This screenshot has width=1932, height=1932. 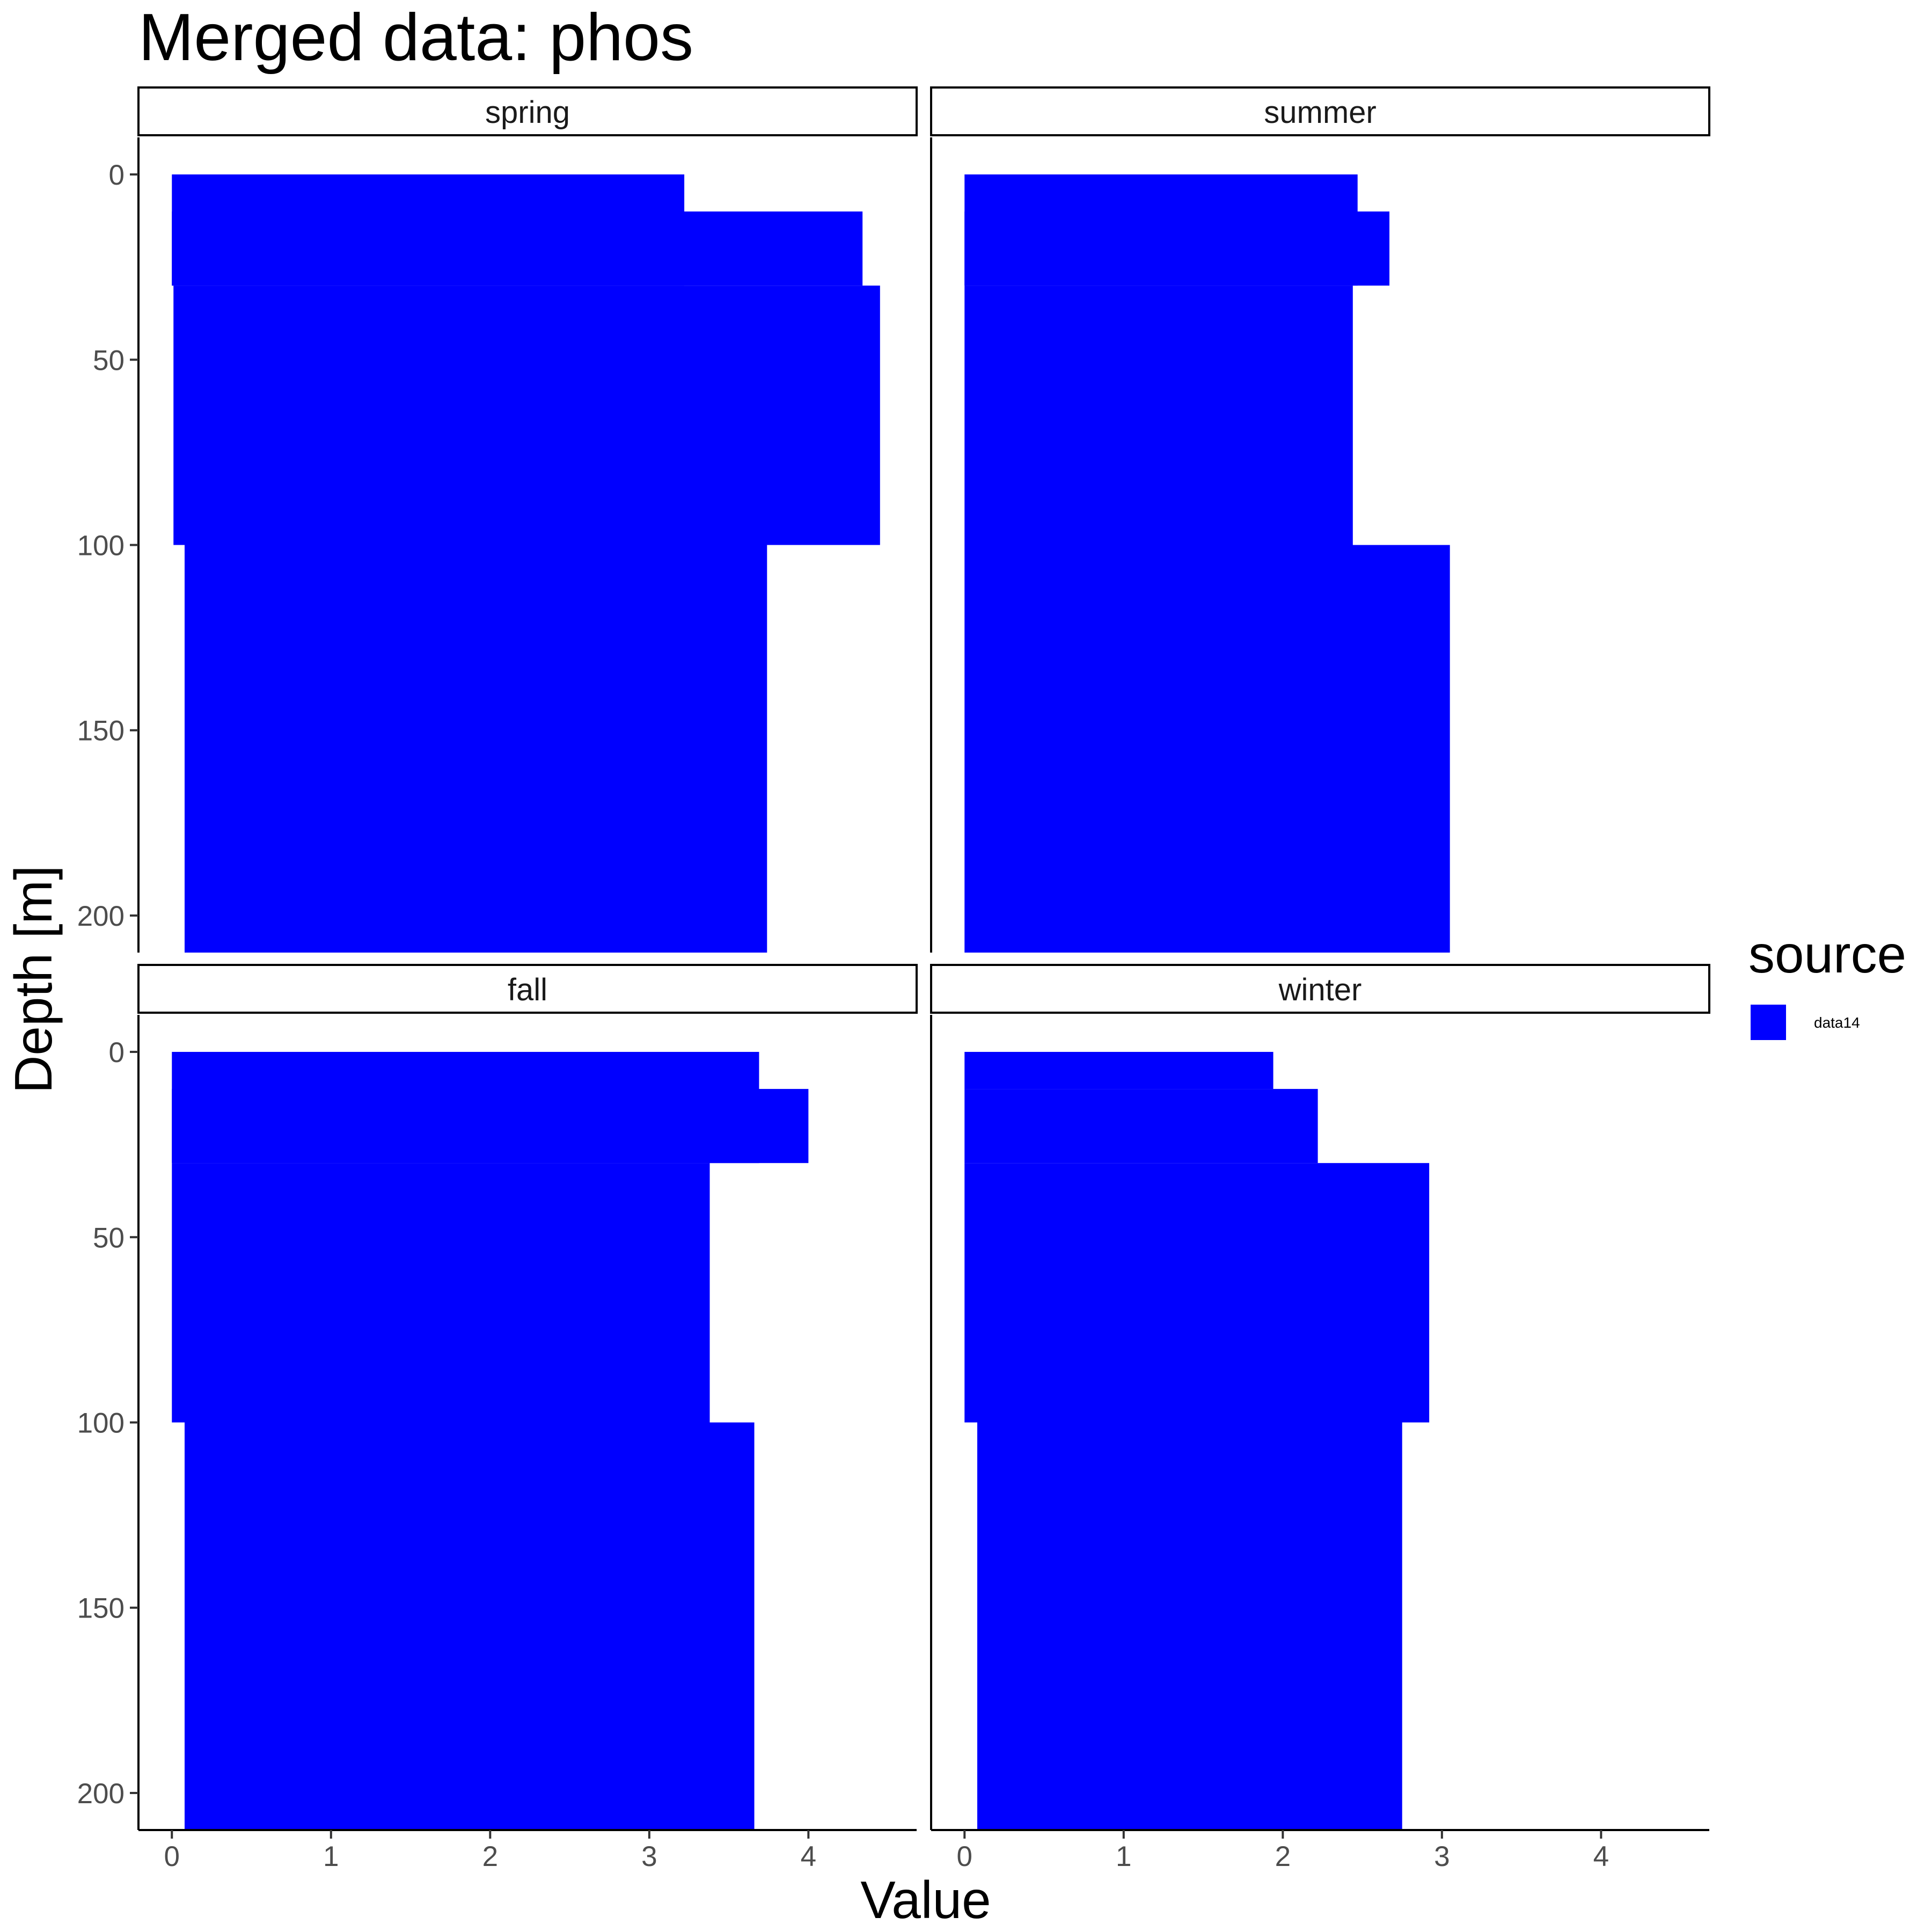 I want to click on facet-strip-label: winter, so click(x=1320, y=989).